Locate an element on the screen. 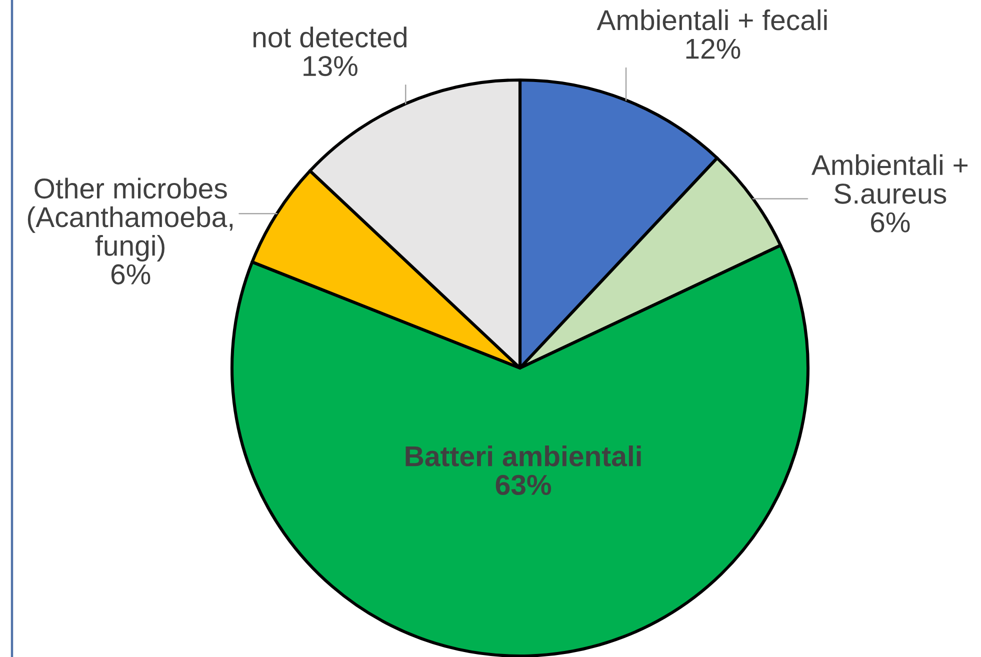 The image size is (981, 657). data-label: 63% is located at coordinates (524, 485).